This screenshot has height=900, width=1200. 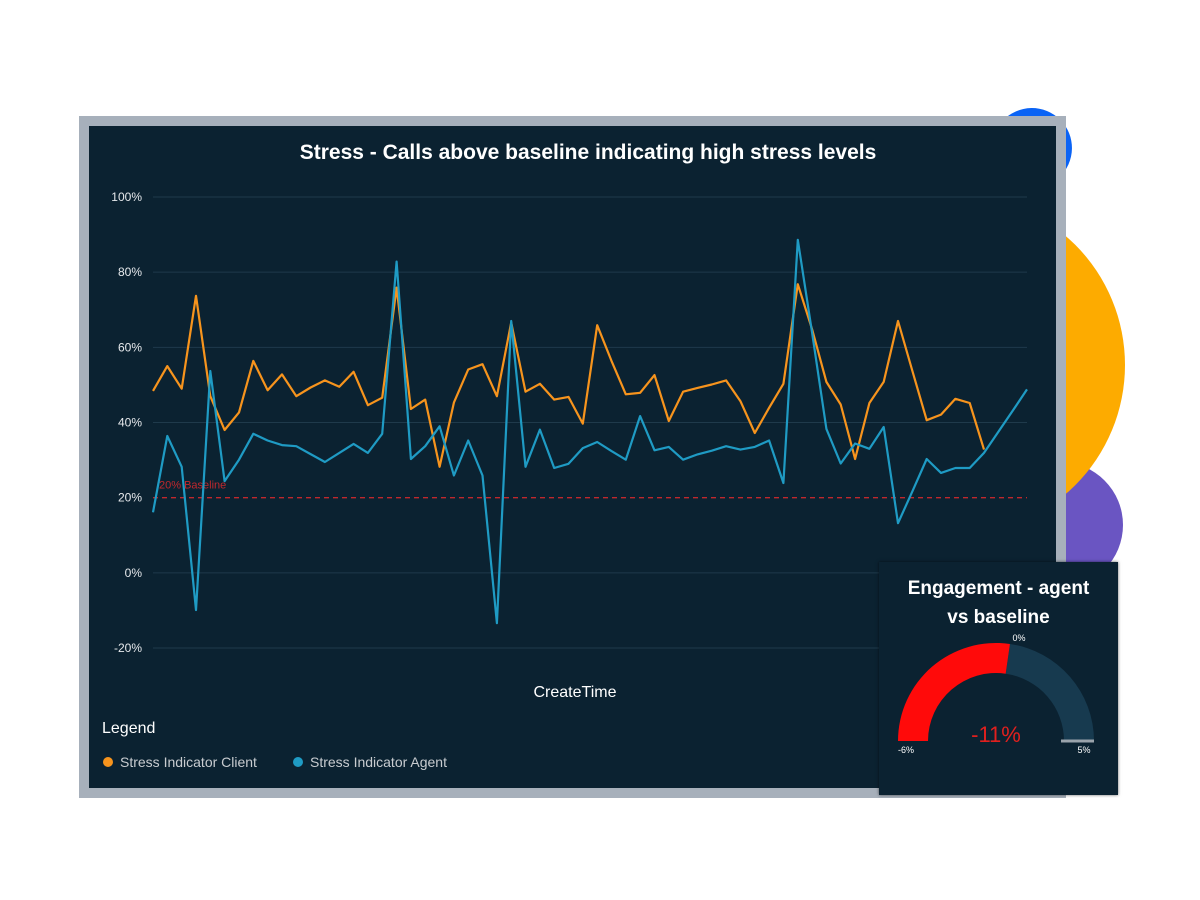 I want to click on y-tick-label: 0%, so click(x=134, y=573).